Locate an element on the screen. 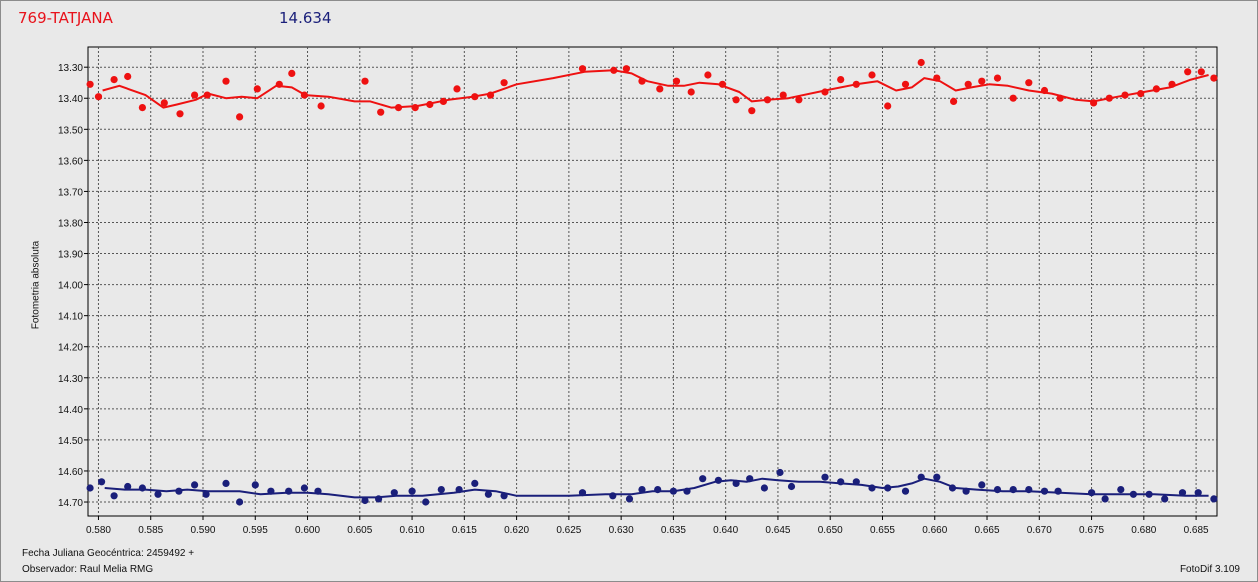 This screenshot has height=582, width=1258. y-tick-label: 13.70 is located at coordinates (70, 192).